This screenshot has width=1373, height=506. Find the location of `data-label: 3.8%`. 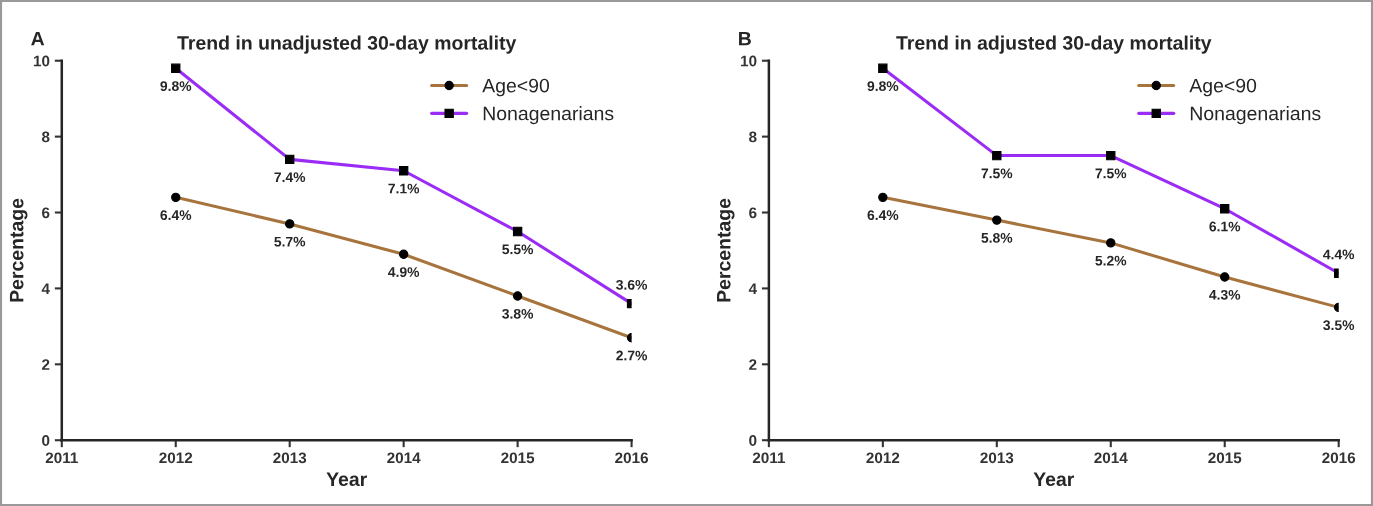

data-label: 3.8% is located at coordinates (518, 313).